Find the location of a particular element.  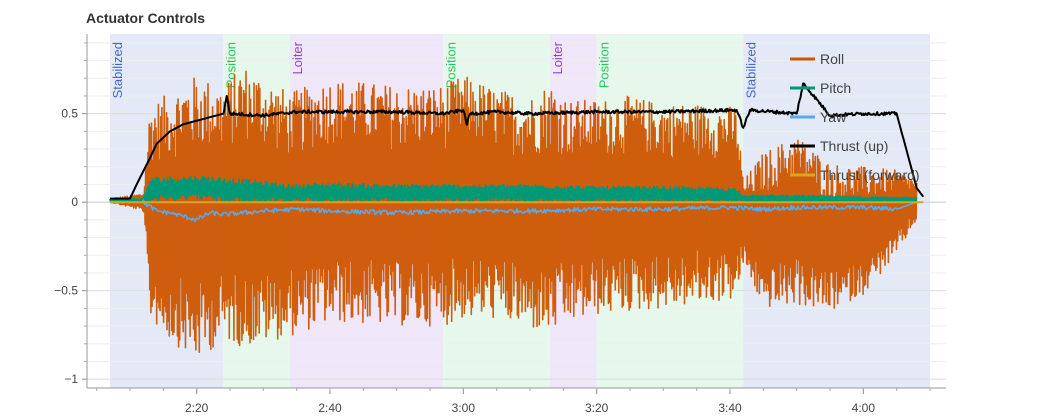

x-tick-label: 4:00 is located at coordinates (864, 408).